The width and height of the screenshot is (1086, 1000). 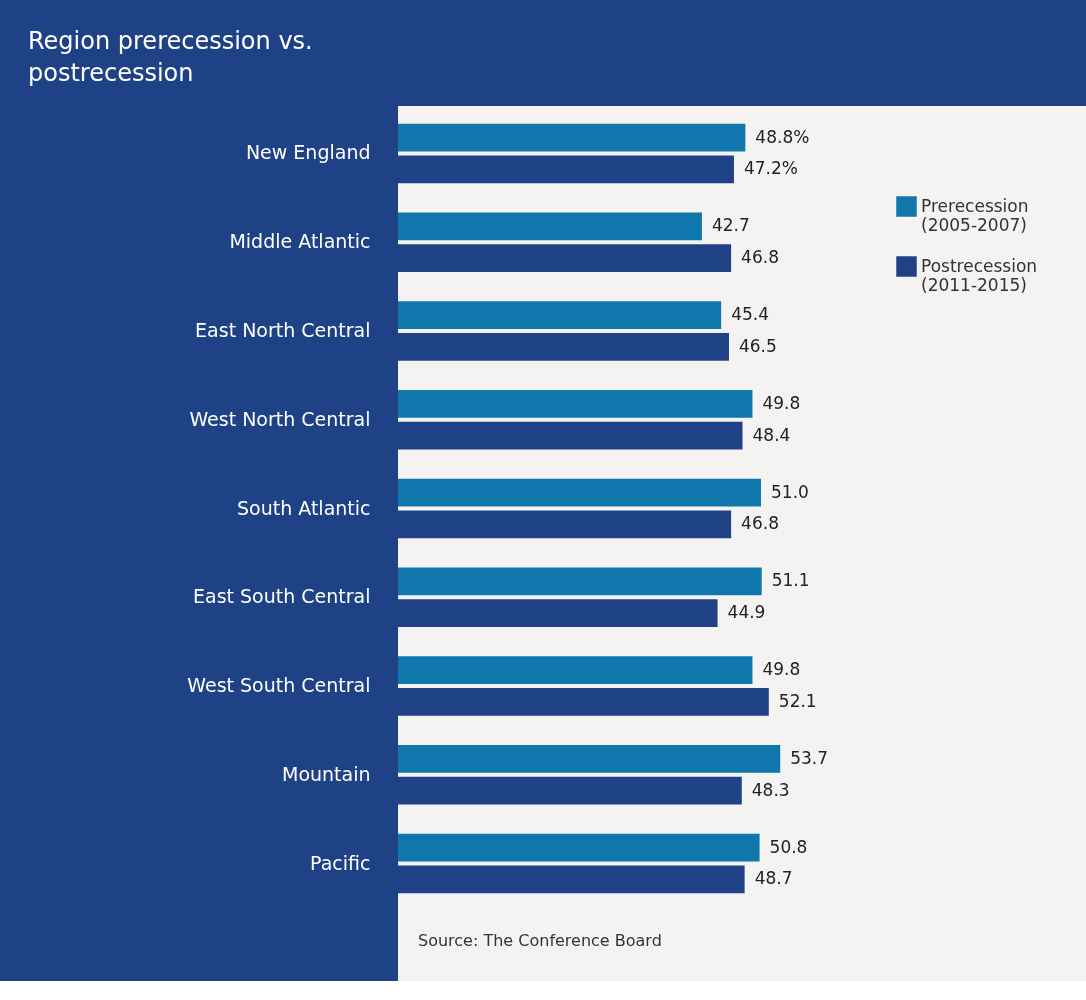 I want to click on y-tick-label: East South Central, so click(x=282, y=596).